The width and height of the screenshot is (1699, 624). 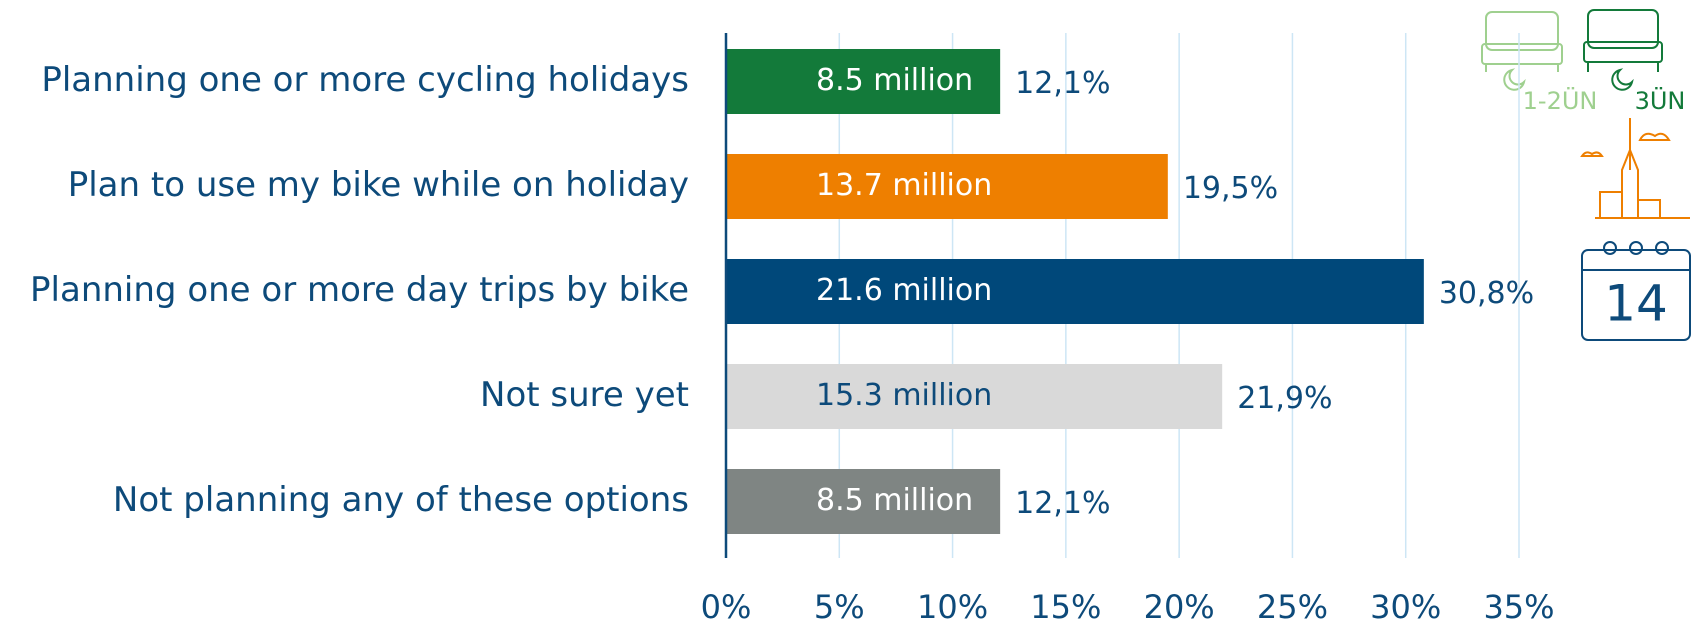 I want to click on x-tick-label: 15%, so click(x=1065, y=606).